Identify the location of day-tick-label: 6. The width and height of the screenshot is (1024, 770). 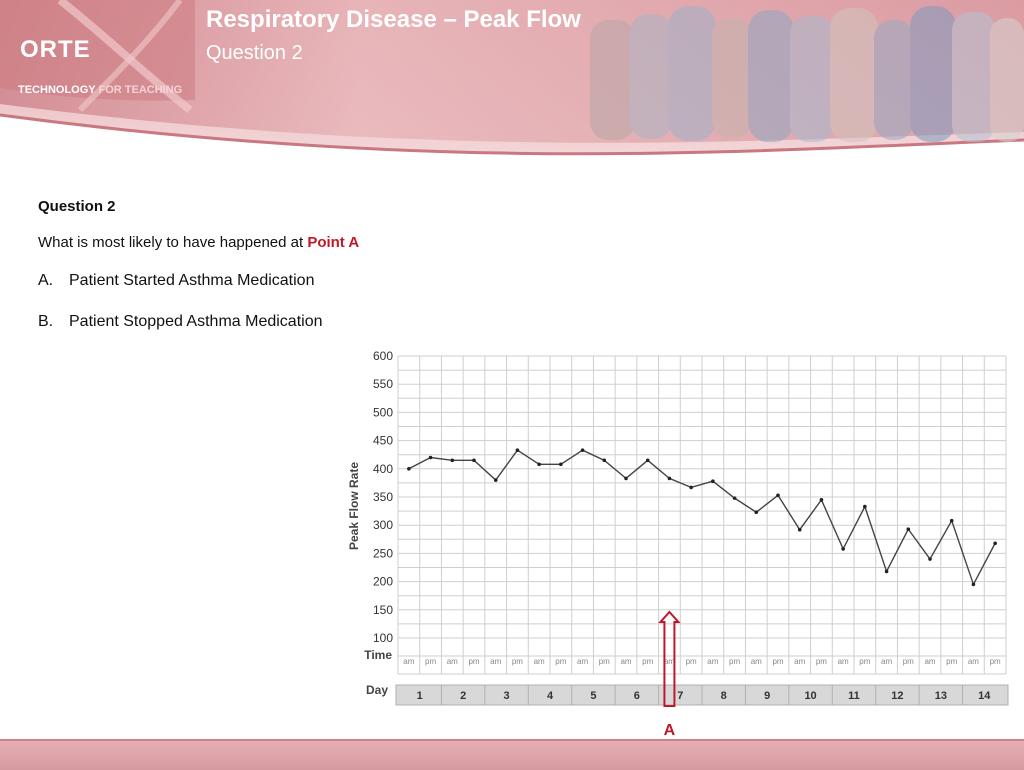
(637, 696).